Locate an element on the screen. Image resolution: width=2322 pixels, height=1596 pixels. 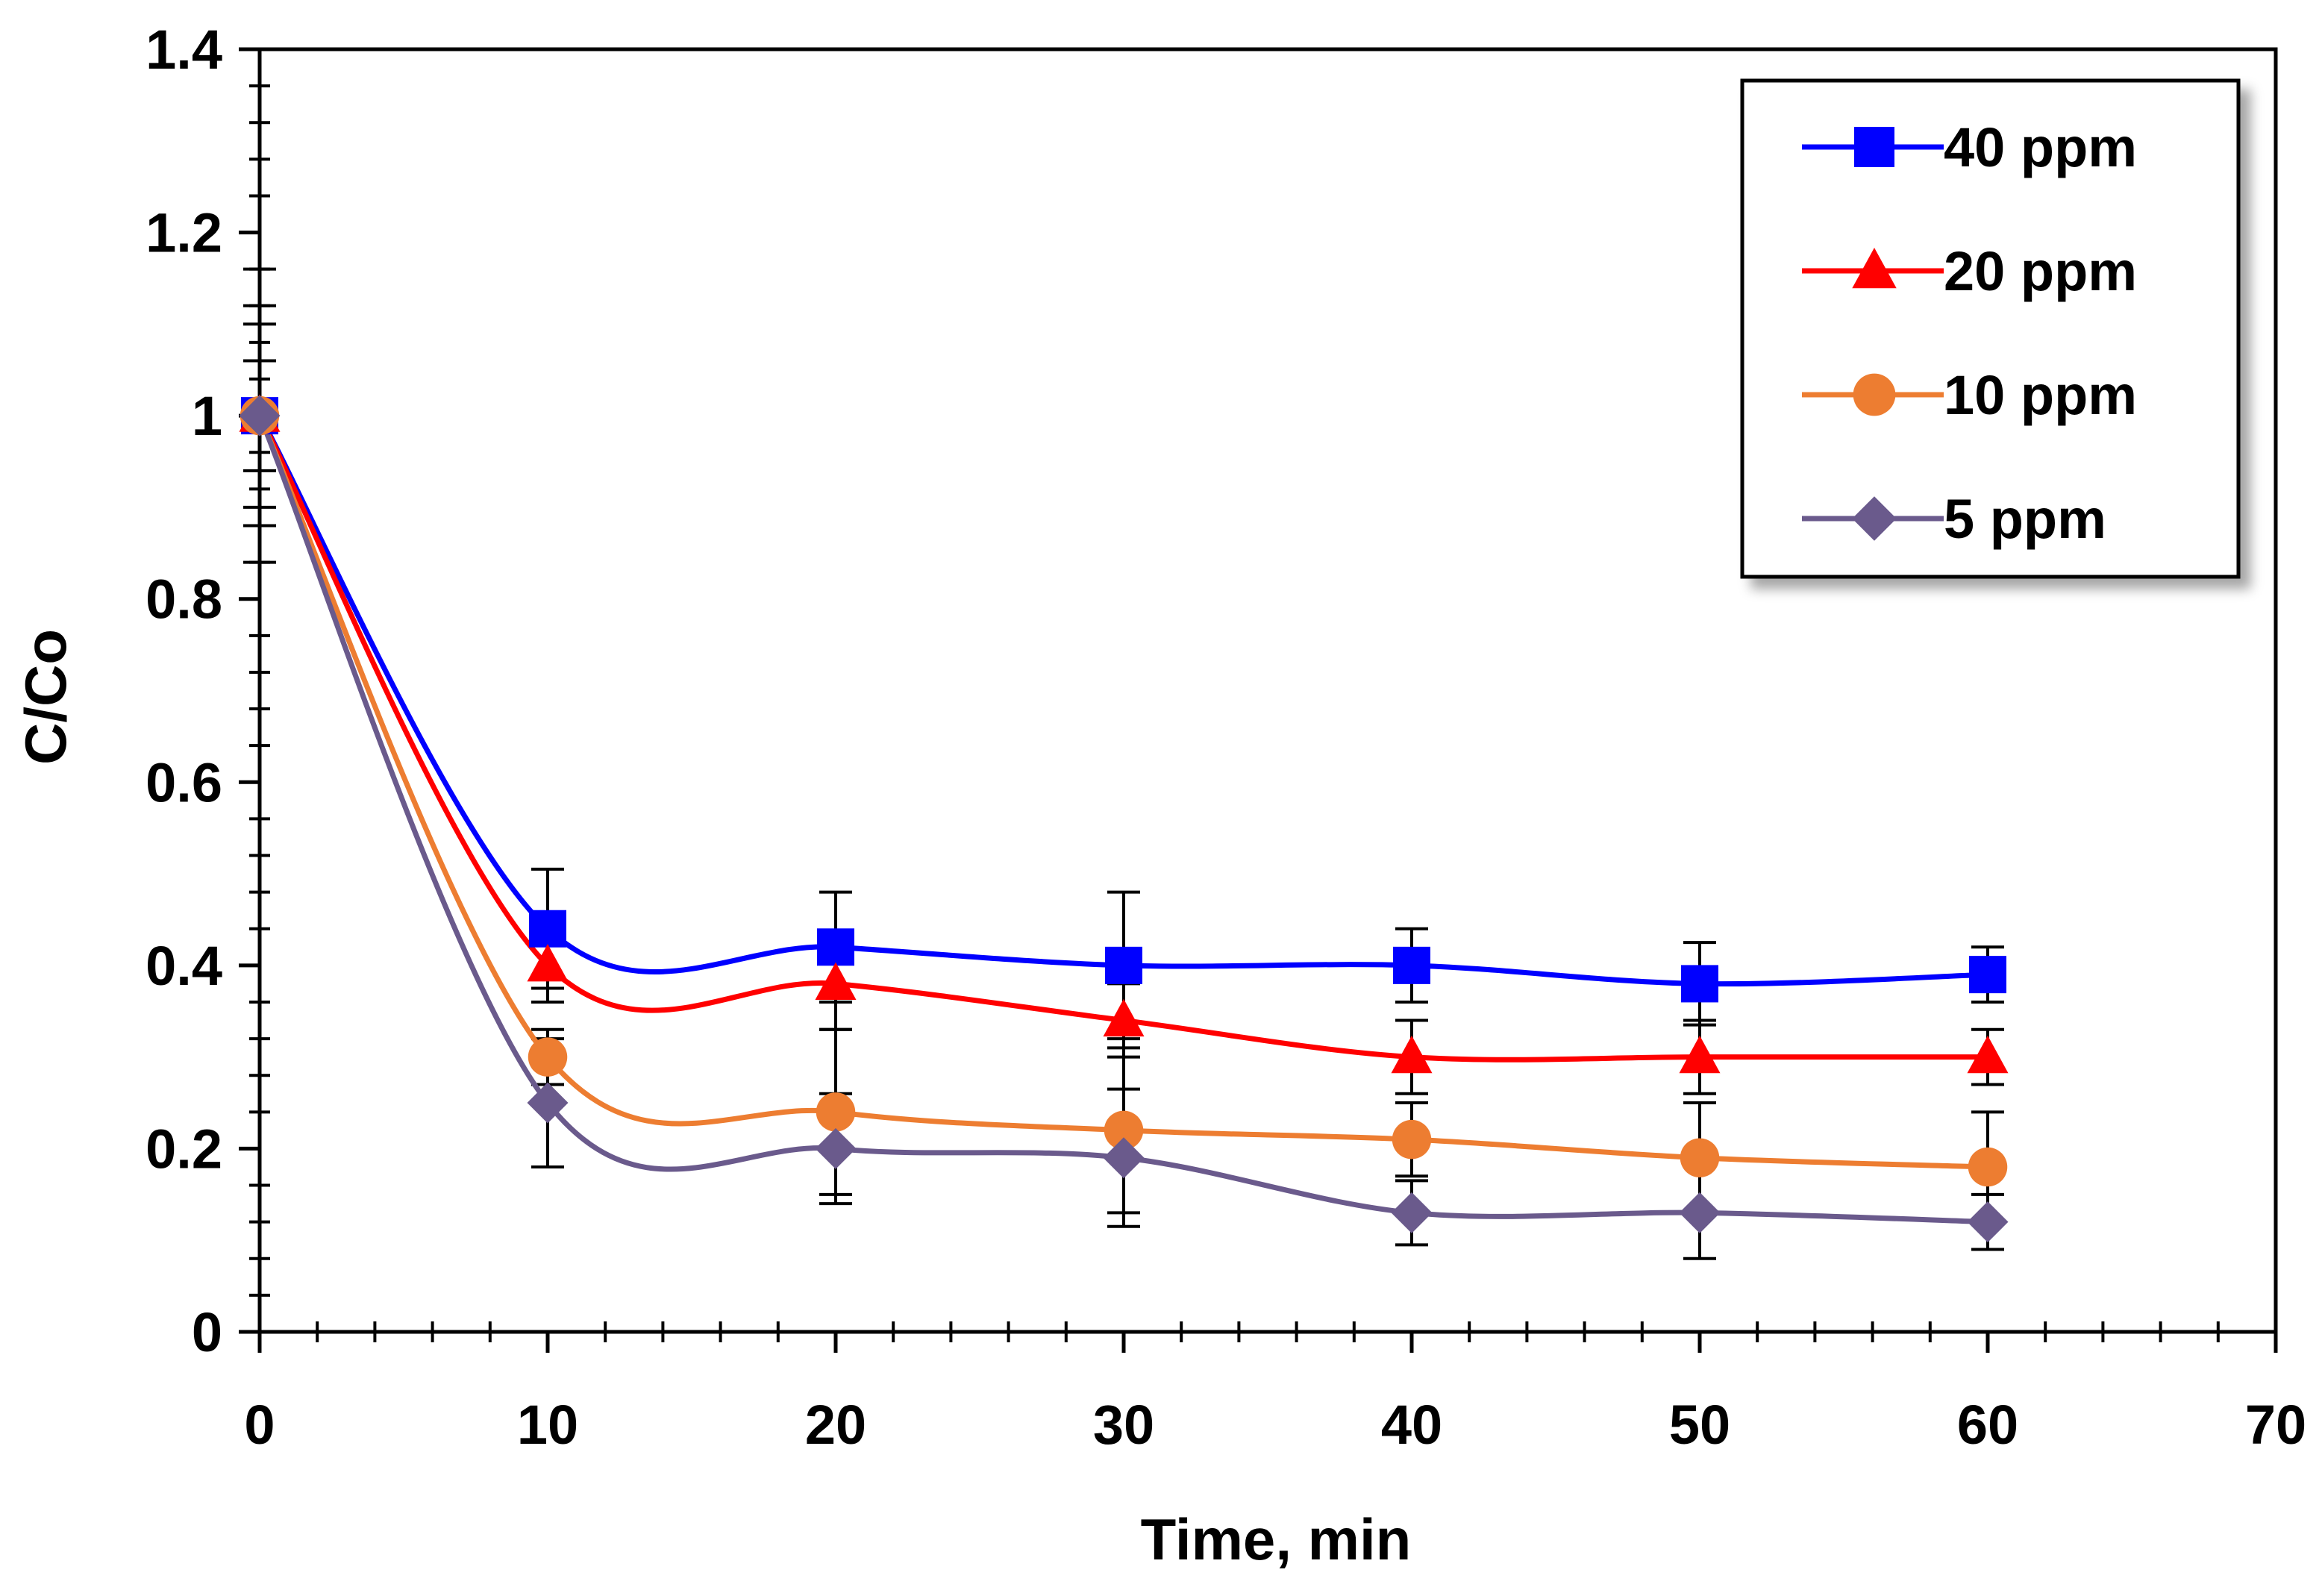
x-tick-label: 70 is located at coordinates (2275, 1425).